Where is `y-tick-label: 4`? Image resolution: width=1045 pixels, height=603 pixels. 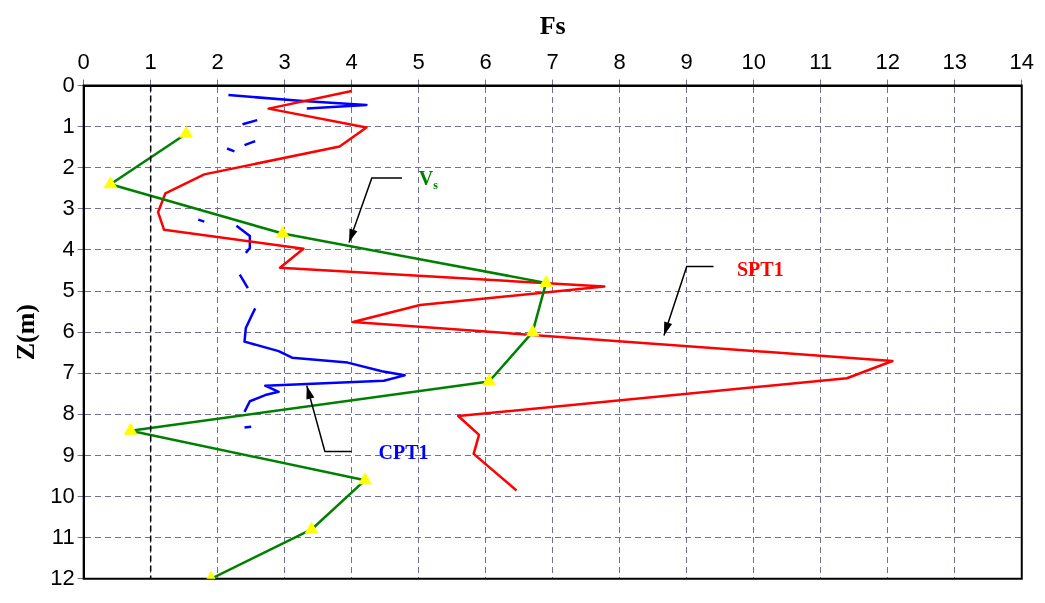
y-tick-label: 4 is located at coordinates (68, 249).